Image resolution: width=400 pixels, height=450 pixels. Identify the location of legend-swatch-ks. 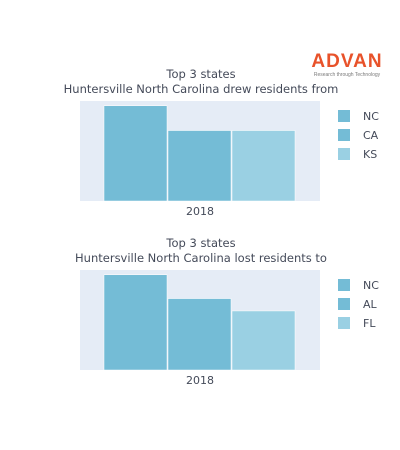
(344, 154).